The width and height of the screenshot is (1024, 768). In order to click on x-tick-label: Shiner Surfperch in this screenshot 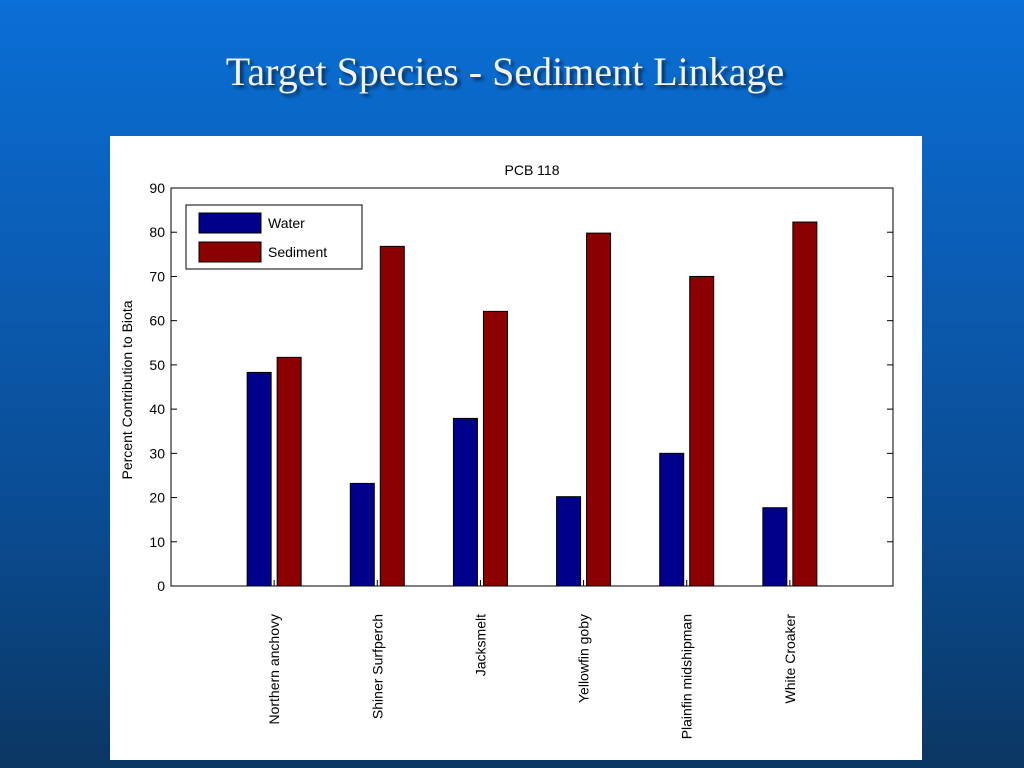, I will do `click(377, 666)`.